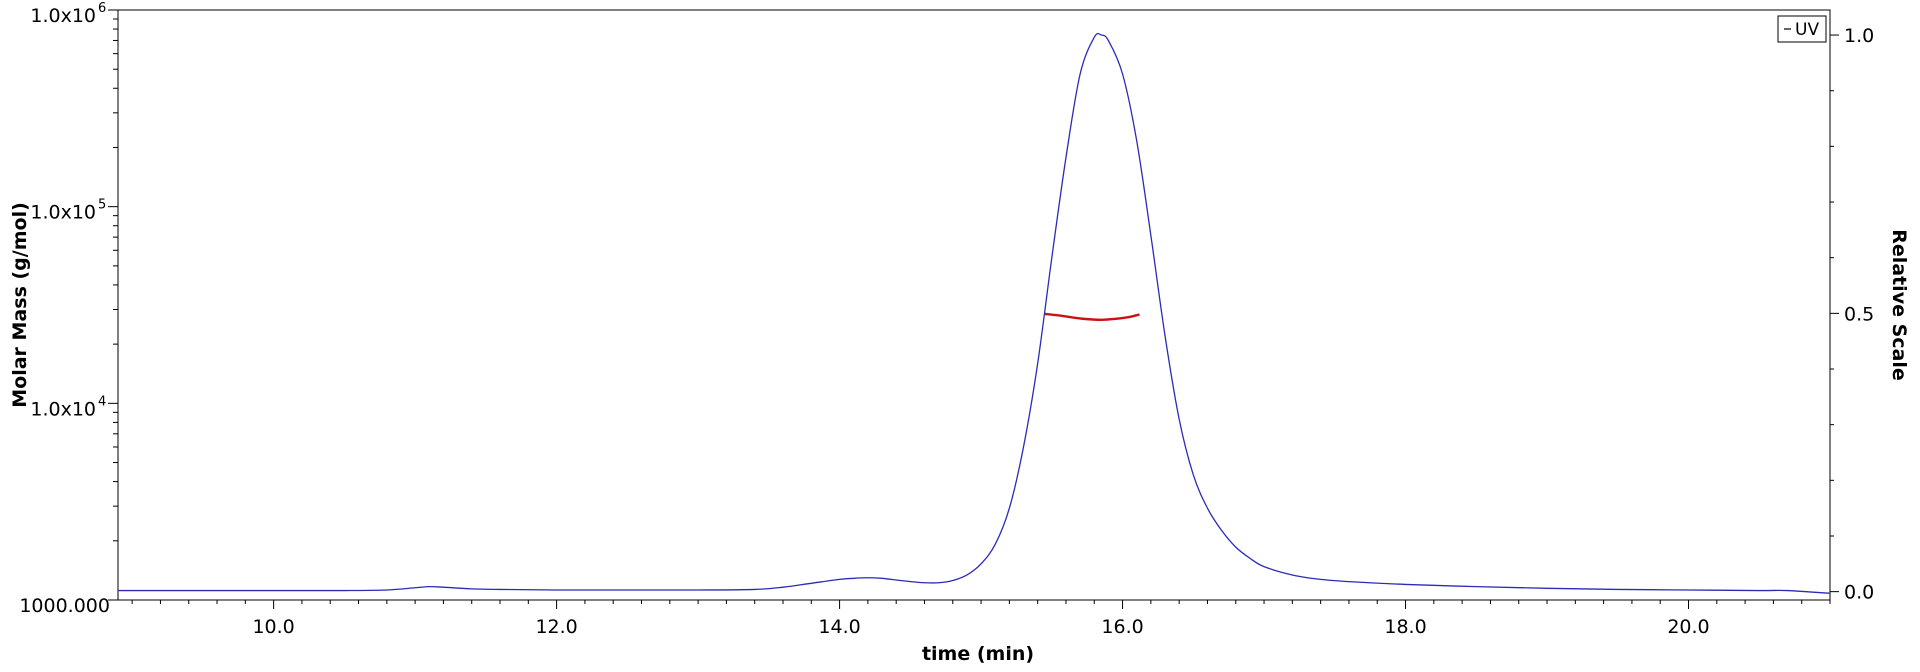  I want to click on right-y-axis-title: Relative Scale, so click(1899, 305).